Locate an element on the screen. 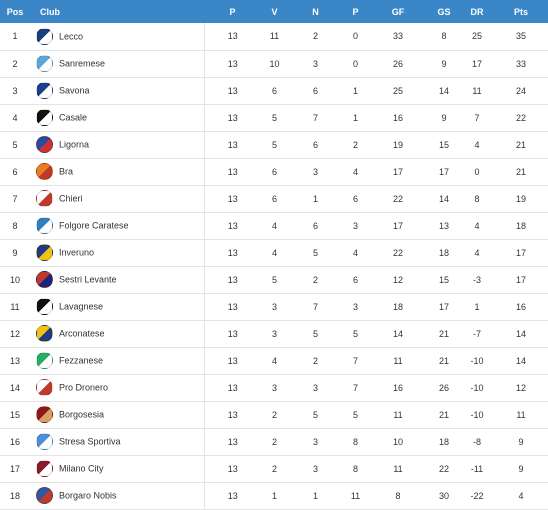 Image resolution: width=548 pixels, height=510 pixels. club-cell: Pro Dronero is located at coordinates (117, 387).